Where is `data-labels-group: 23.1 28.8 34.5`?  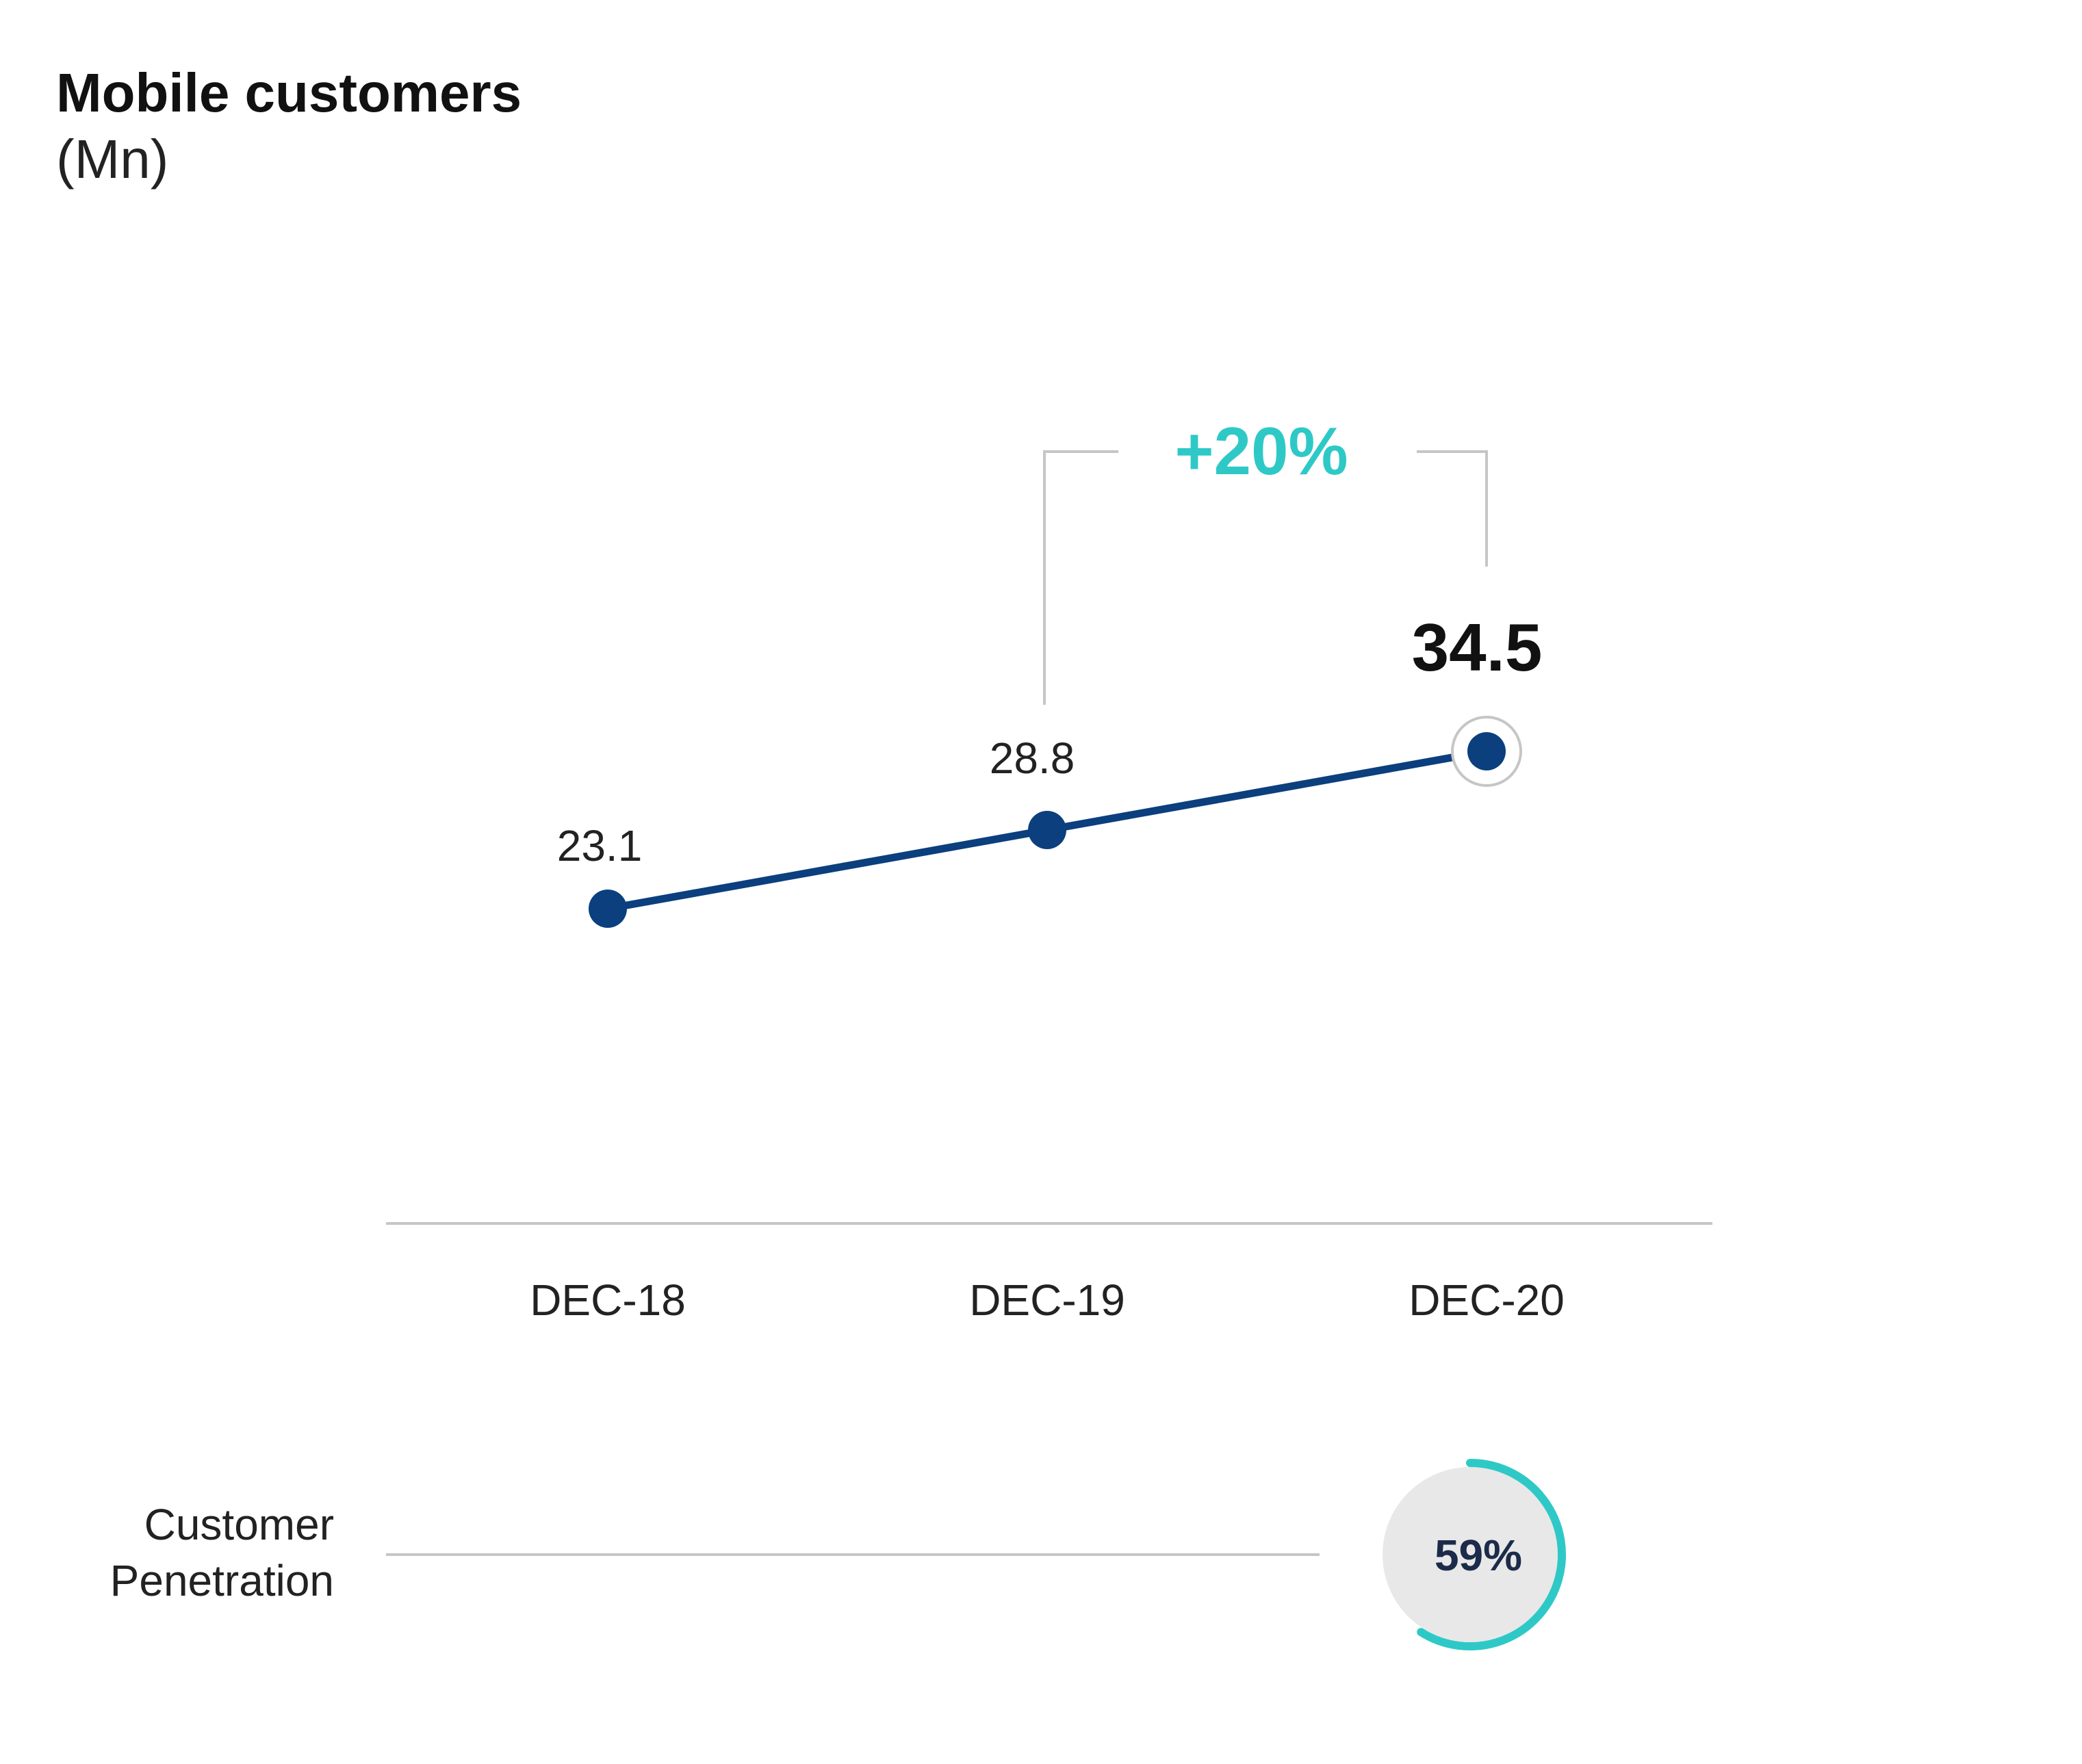 data-labels-group: 23.1 28.8 34.5 is located at coordinates (1050, 740).